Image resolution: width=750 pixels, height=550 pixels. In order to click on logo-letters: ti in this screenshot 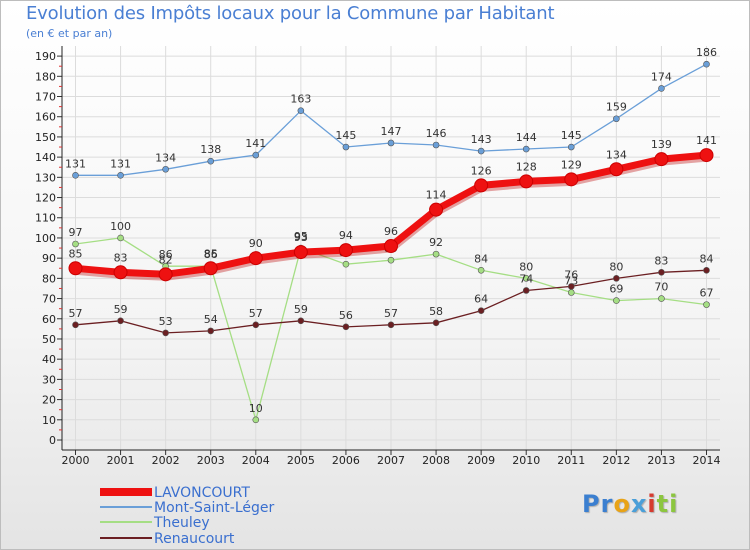, I will do `click(667, 504)`.